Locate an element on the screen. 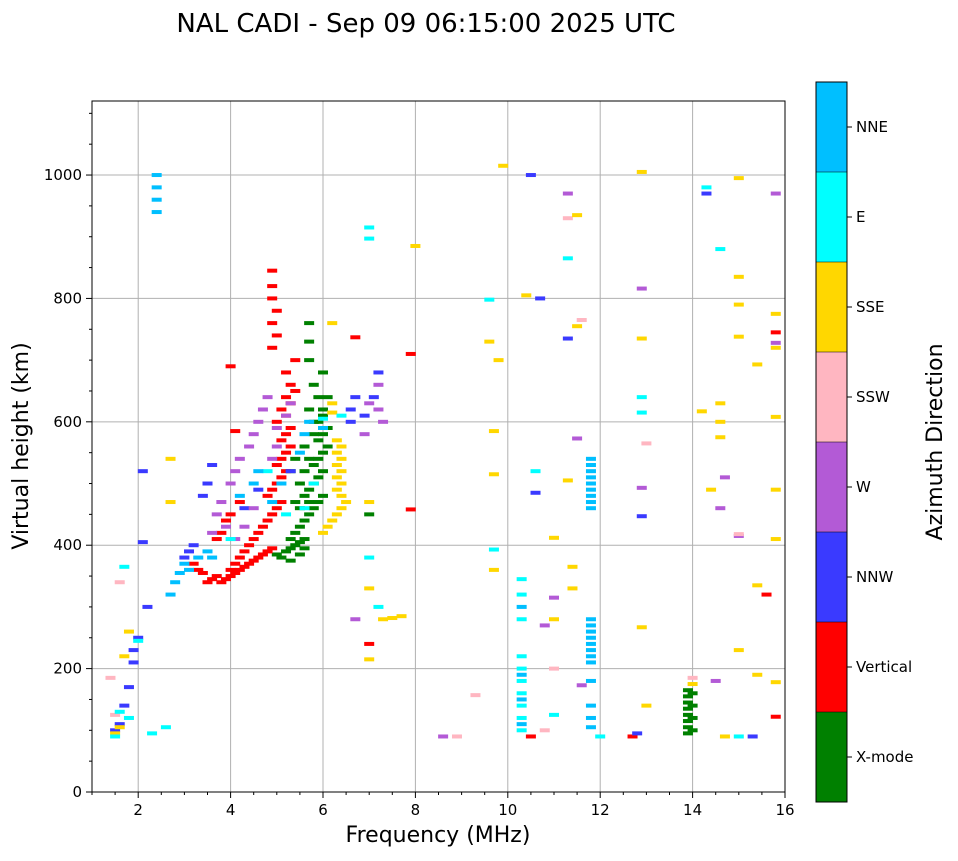  y-tick-label: 400 is located at coordinates (67, 545).